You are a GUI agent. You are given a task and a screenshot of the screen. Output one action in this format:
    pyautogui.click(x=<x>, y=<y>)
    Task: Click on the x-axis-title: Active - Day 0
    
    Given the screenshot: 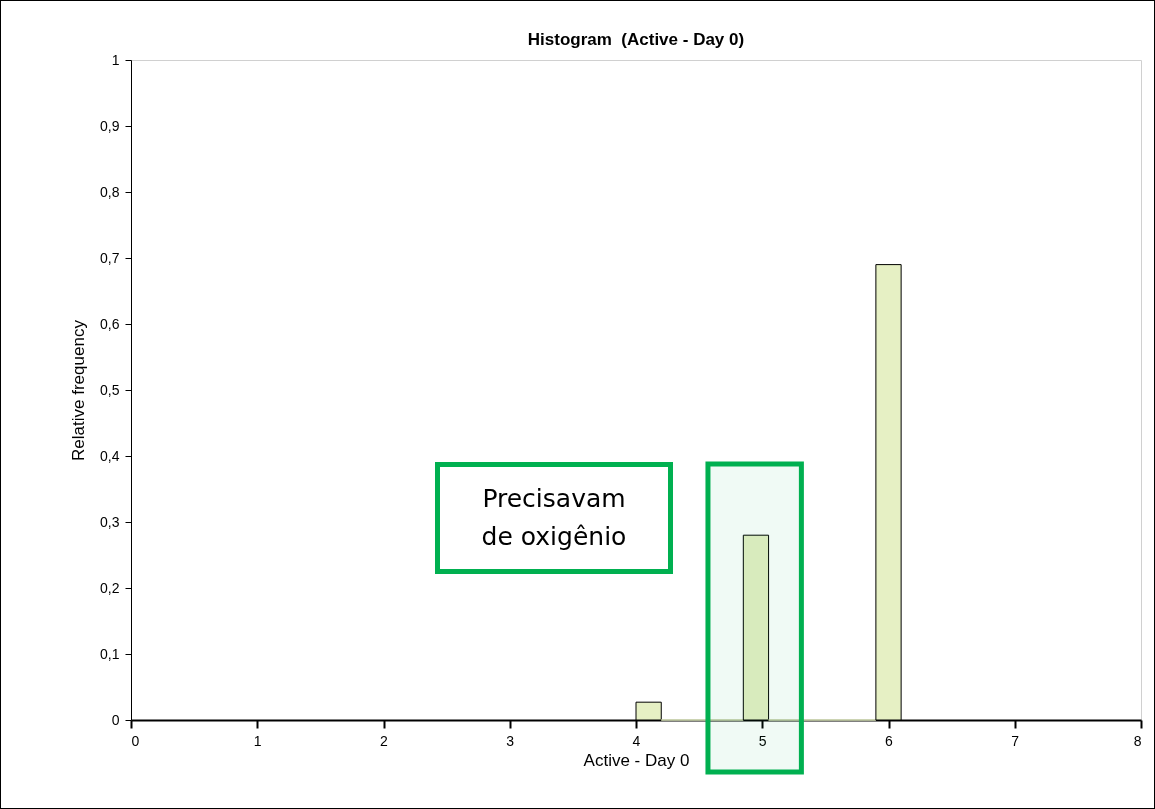 What is the action you would take?
    pyautogui.click(x=636, y=760)
    